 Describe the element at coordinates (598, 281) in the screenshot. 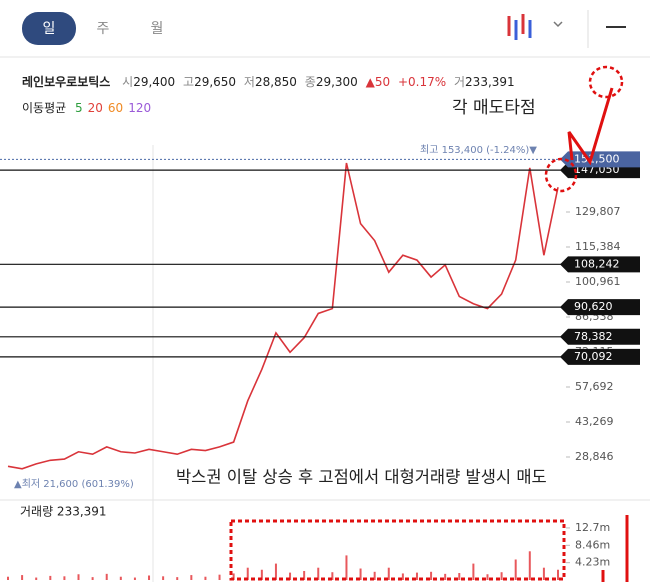

I see `y-tick-label: 100,961` at that location.